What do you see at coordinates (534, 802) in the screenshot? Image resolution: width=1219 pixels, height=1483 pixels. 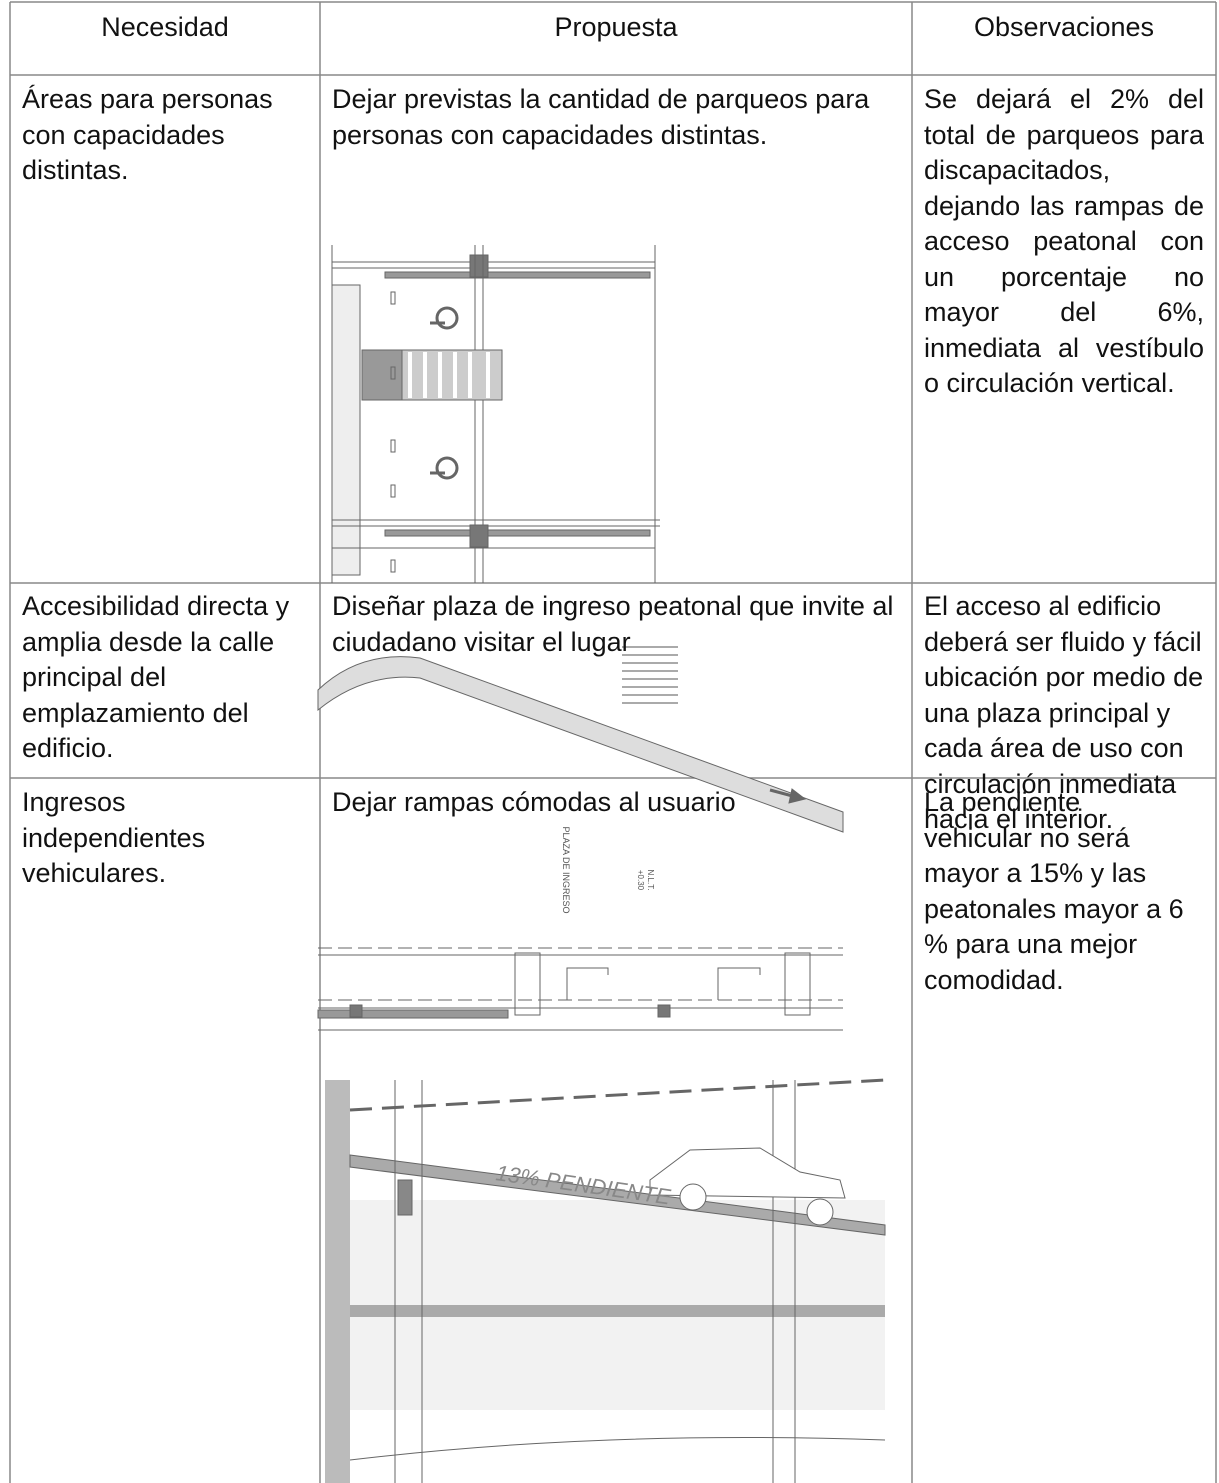 I see `cell: Dejar rampas cómodas al usuario` at bounding box center [534, 802].